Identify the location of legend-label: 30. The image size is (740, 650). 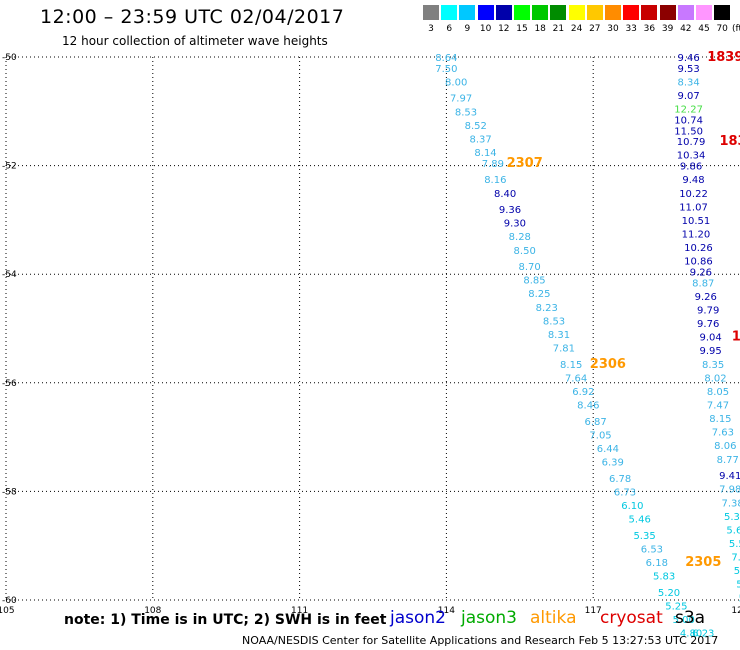
(613, 29).